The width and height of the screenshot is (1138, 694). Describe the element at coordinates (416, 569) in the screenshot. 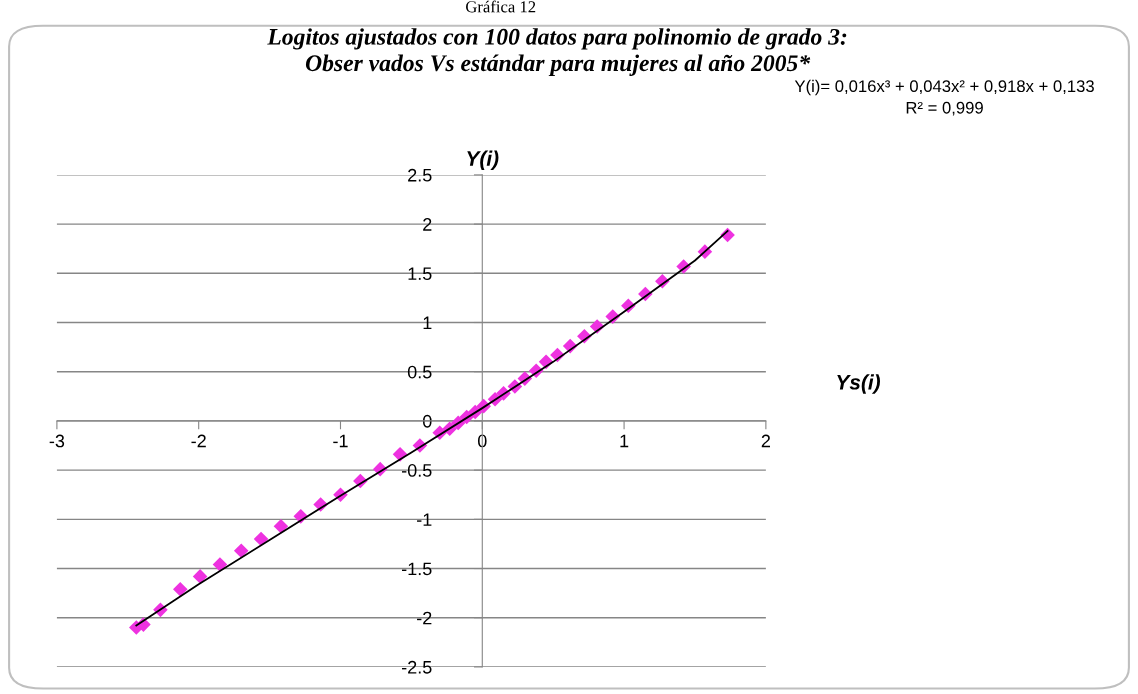

I see `y-tick-label: -1.5` at that location.